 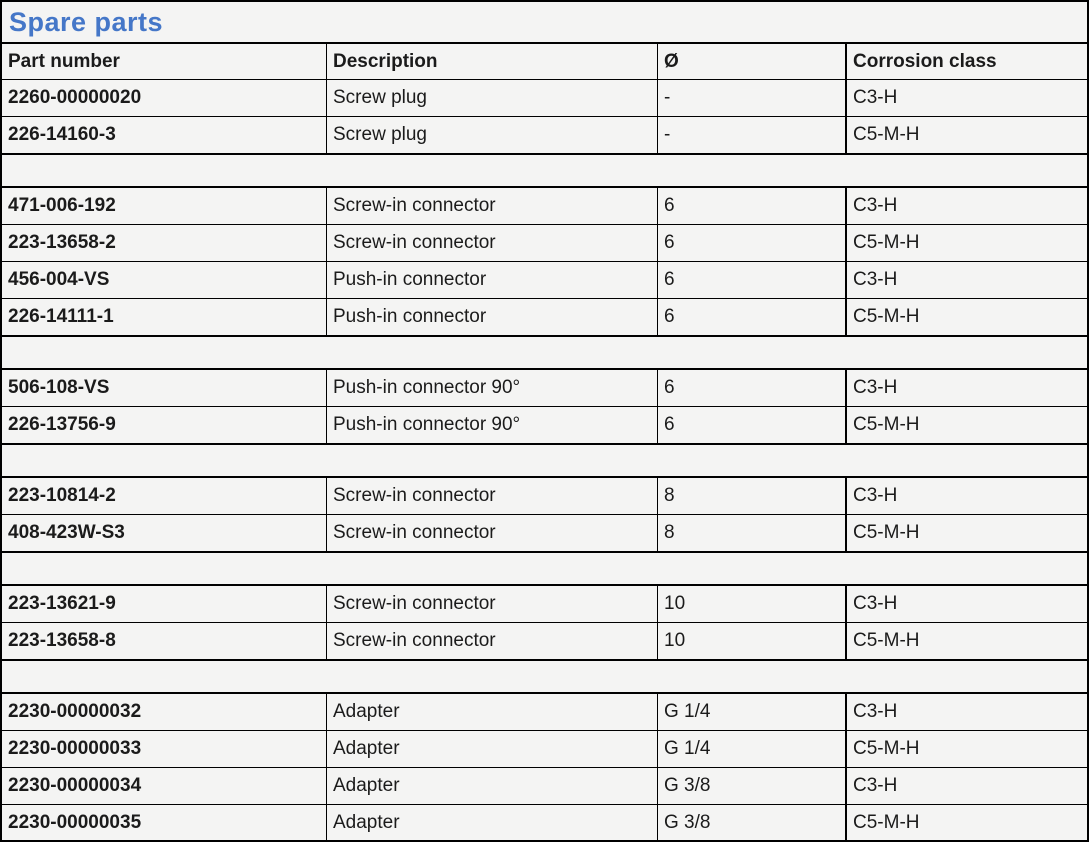 What do you see at coordinates (61, 316) in the screenshot?
I see `part-number-cell: 226-14111-1` at bounding box center [61, 316].